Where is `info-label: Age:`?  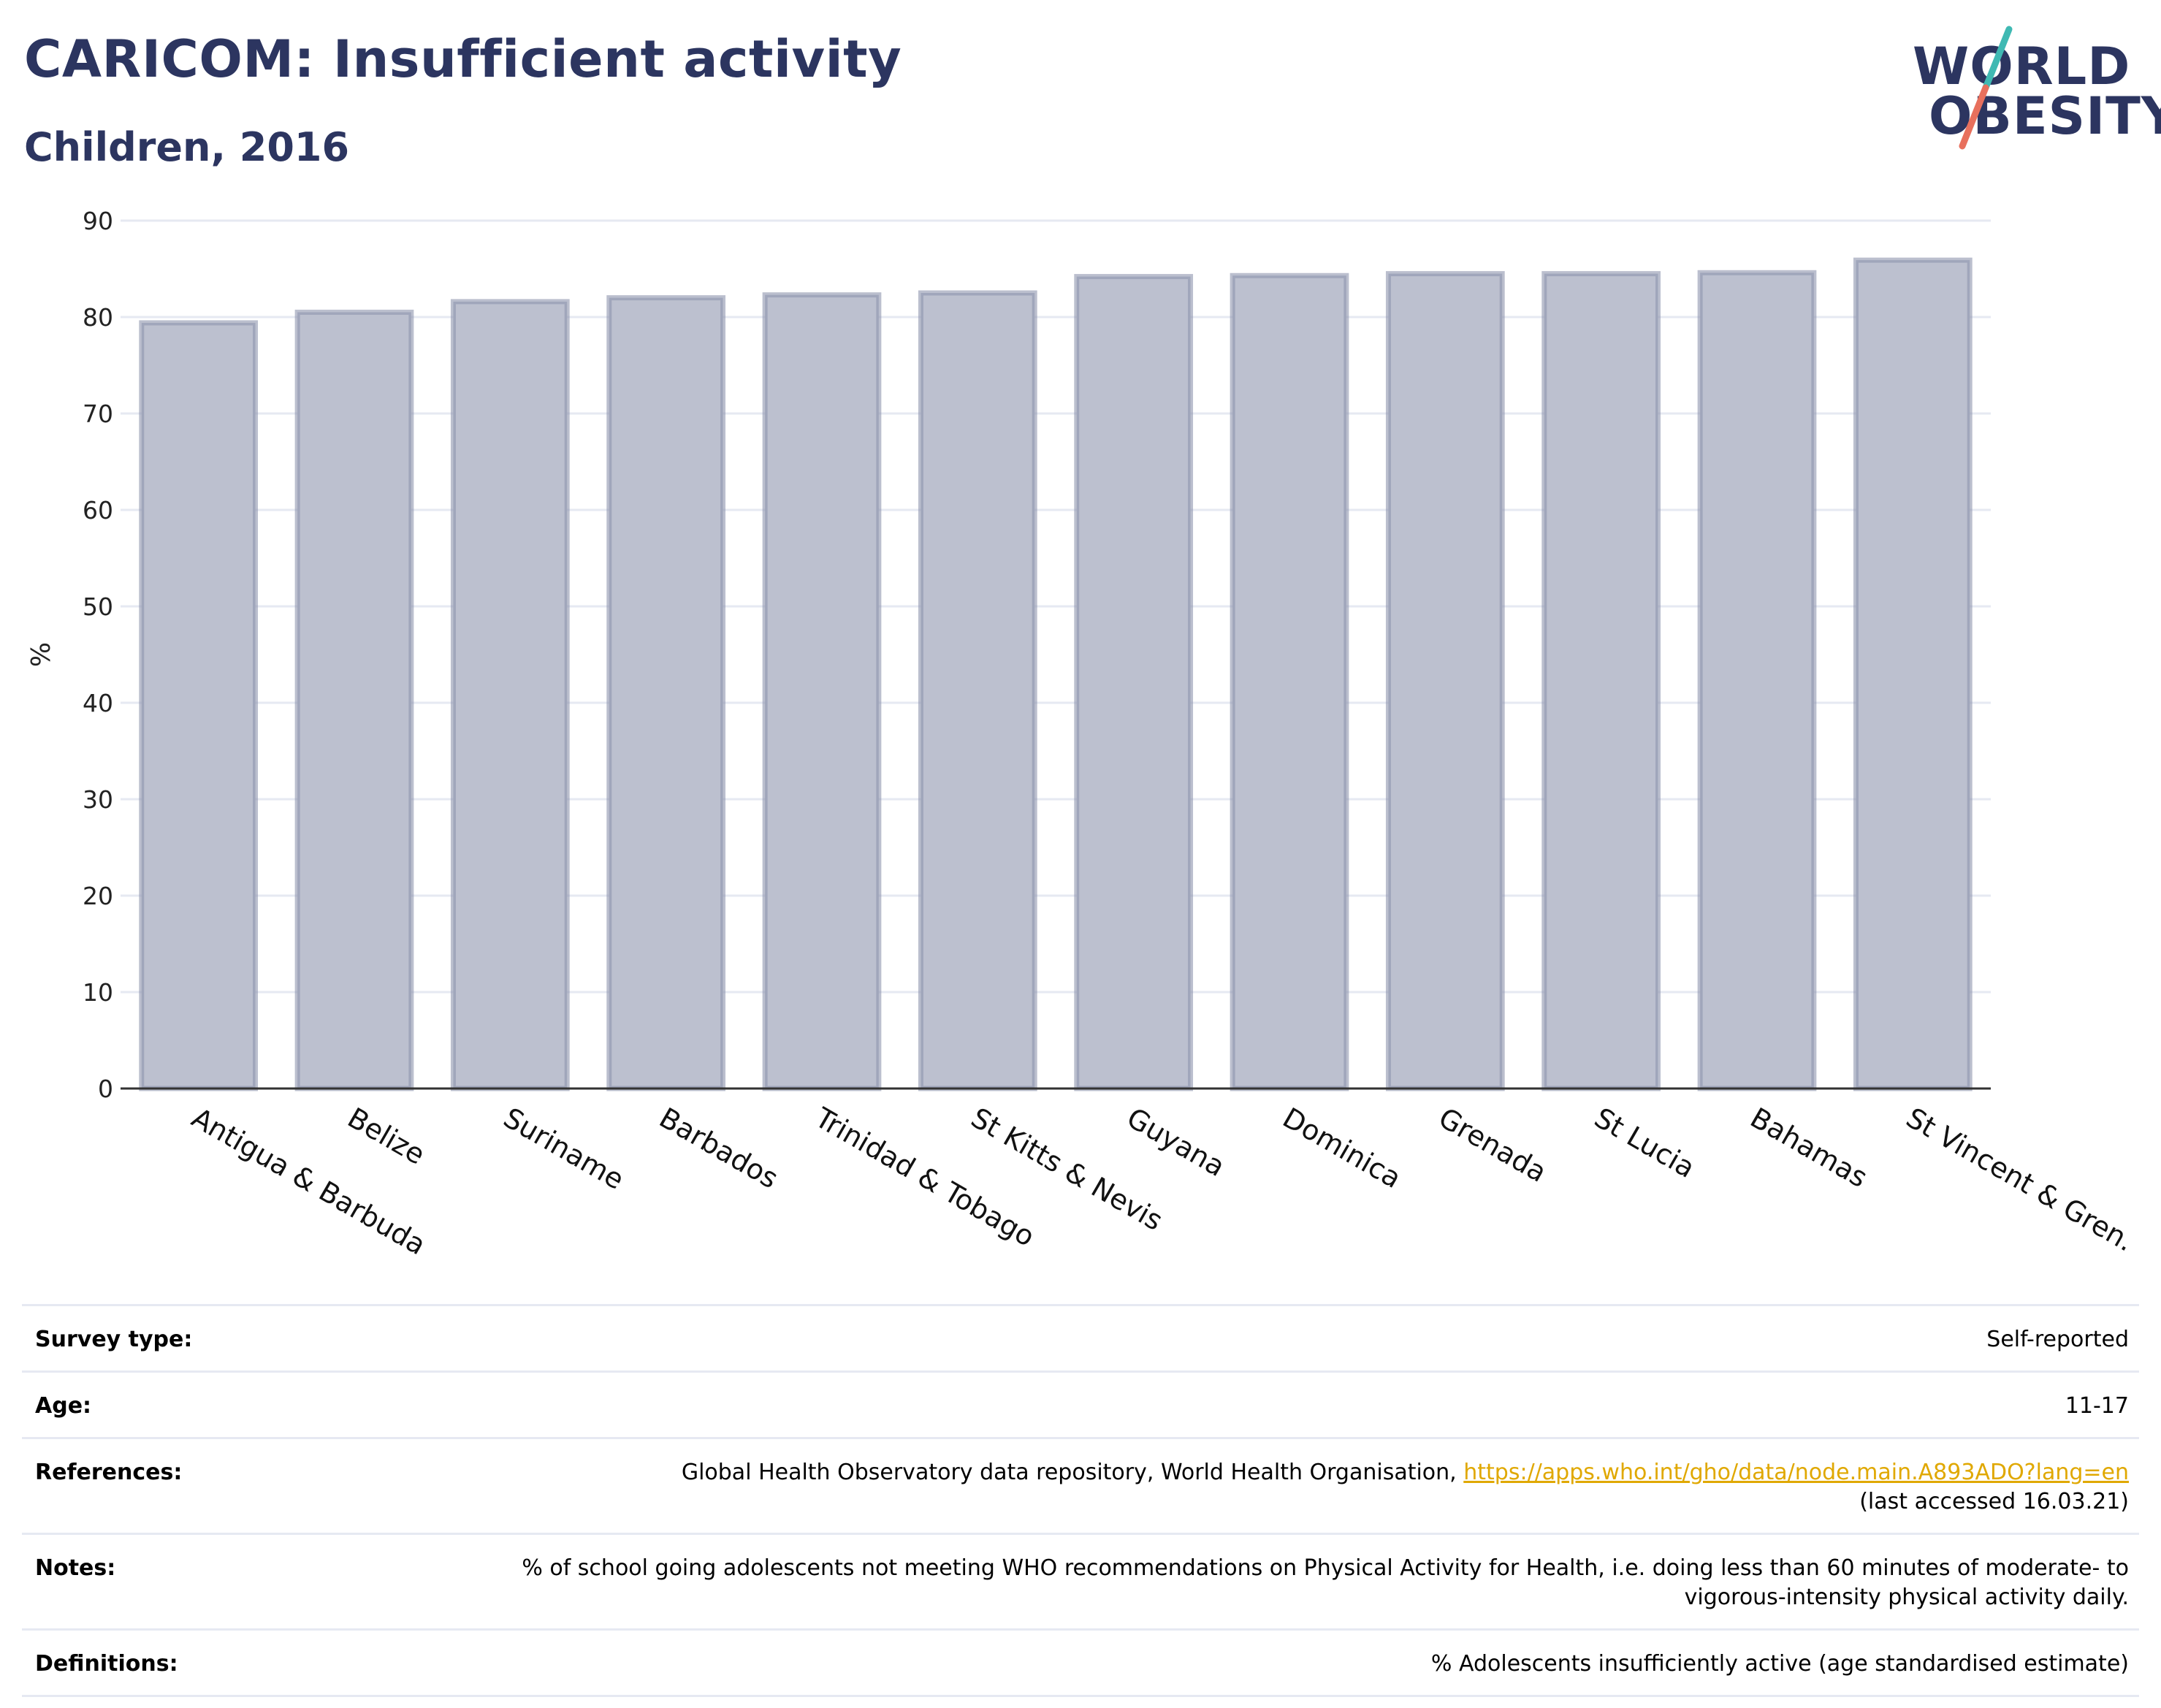
info-label: Age: is located at coordinates (64, 1406).